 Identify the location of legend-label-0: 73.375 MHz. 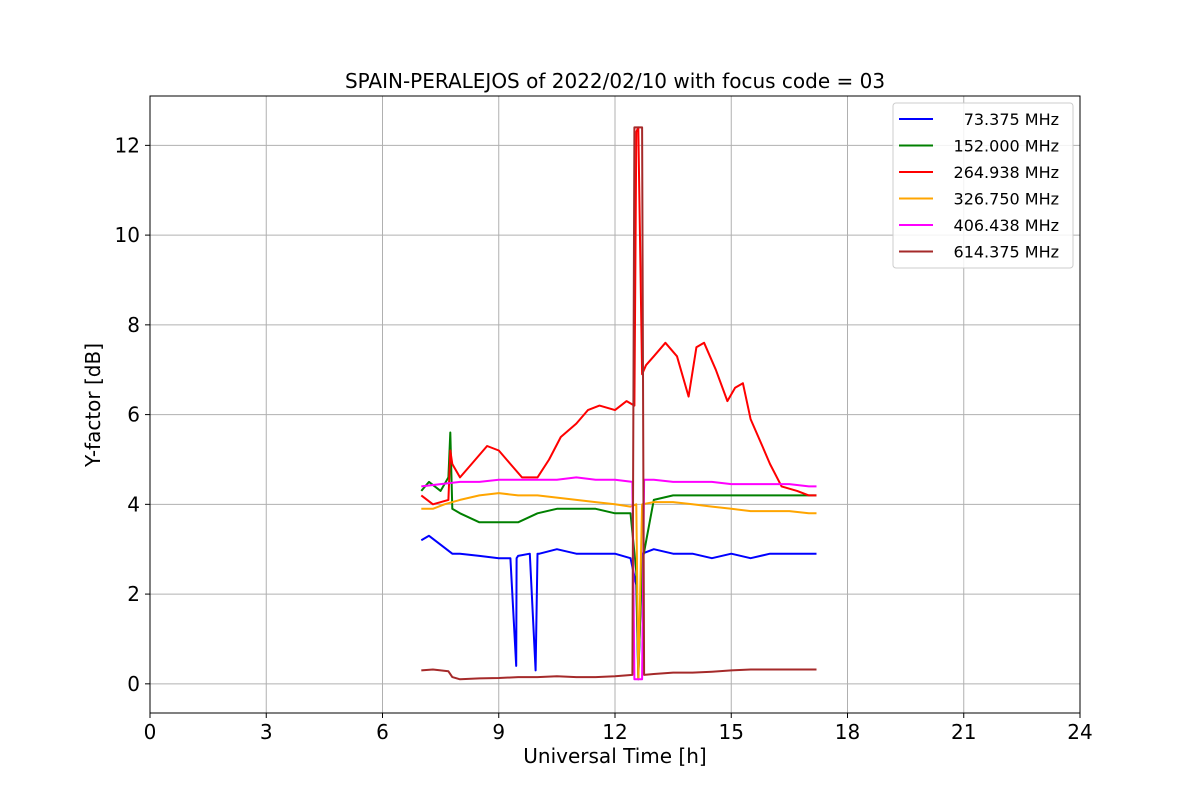
(1011, 119).